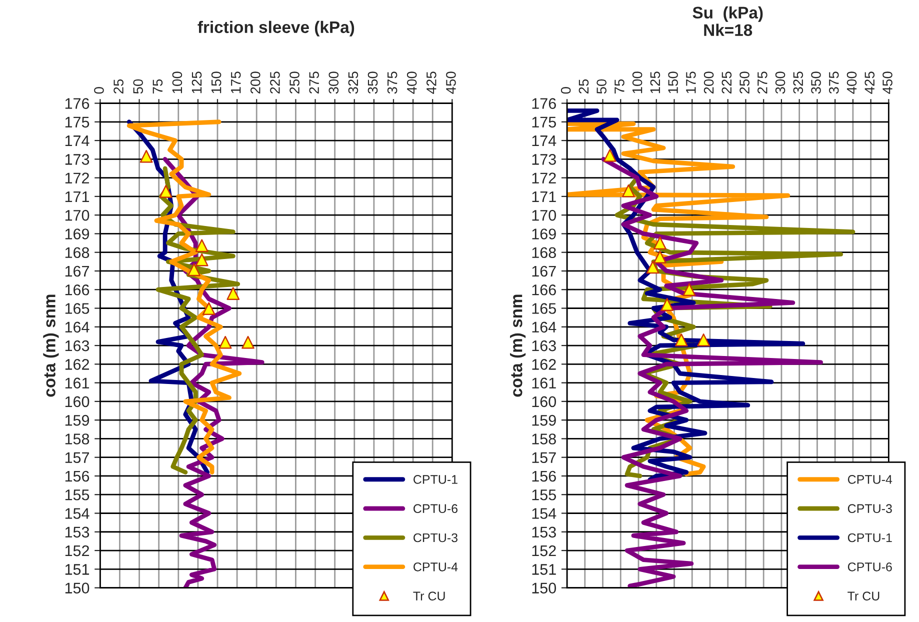 This screenshot has width=919, height=622. I want to click on x-tick-label: 150, so click(216, 83).